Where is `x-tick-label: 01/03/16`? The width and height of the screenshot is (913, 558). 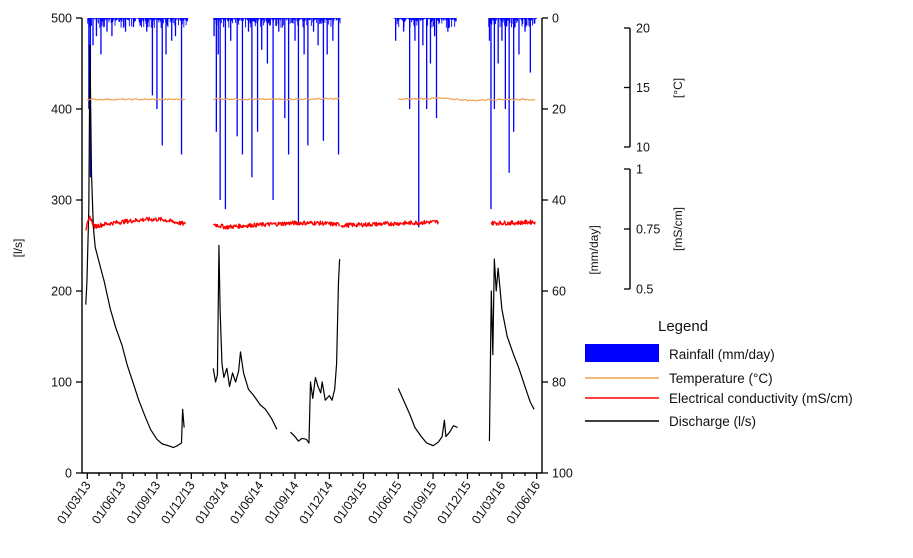 x-tick-label: 01/03/16 is located at coordinates (488, 503).